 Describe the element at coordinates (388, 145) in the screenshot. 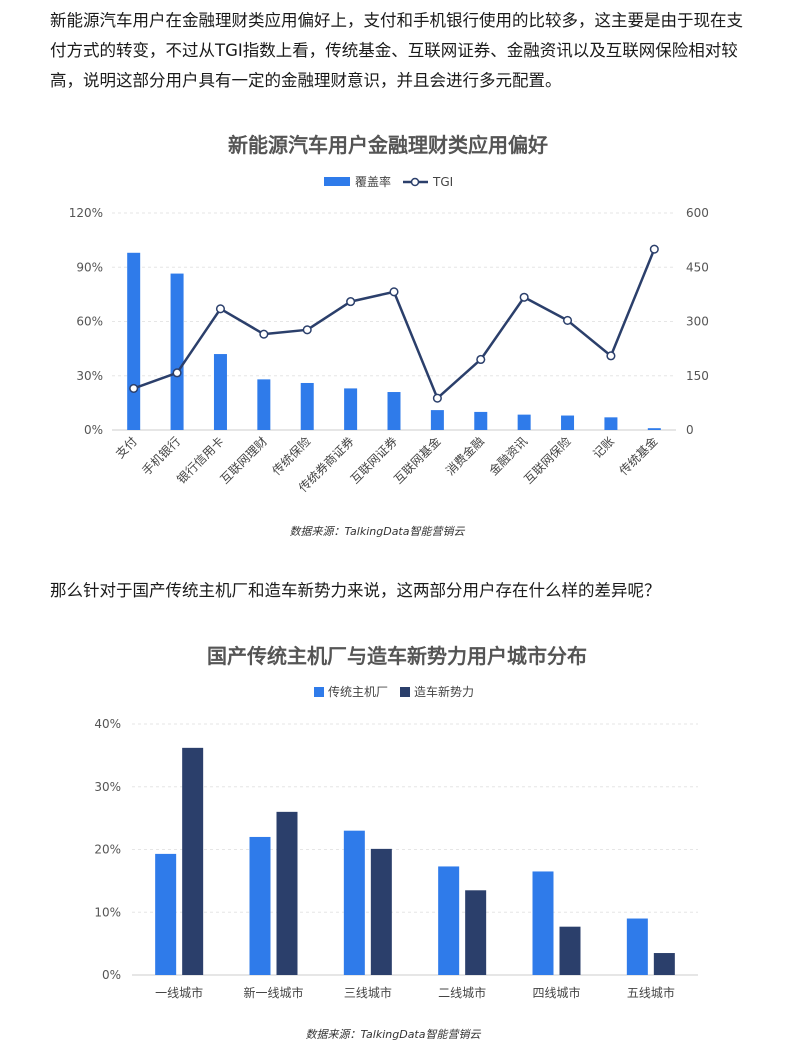

I see `chart-title: 新能源汽车用户金融理财类应用偏好` at that location.